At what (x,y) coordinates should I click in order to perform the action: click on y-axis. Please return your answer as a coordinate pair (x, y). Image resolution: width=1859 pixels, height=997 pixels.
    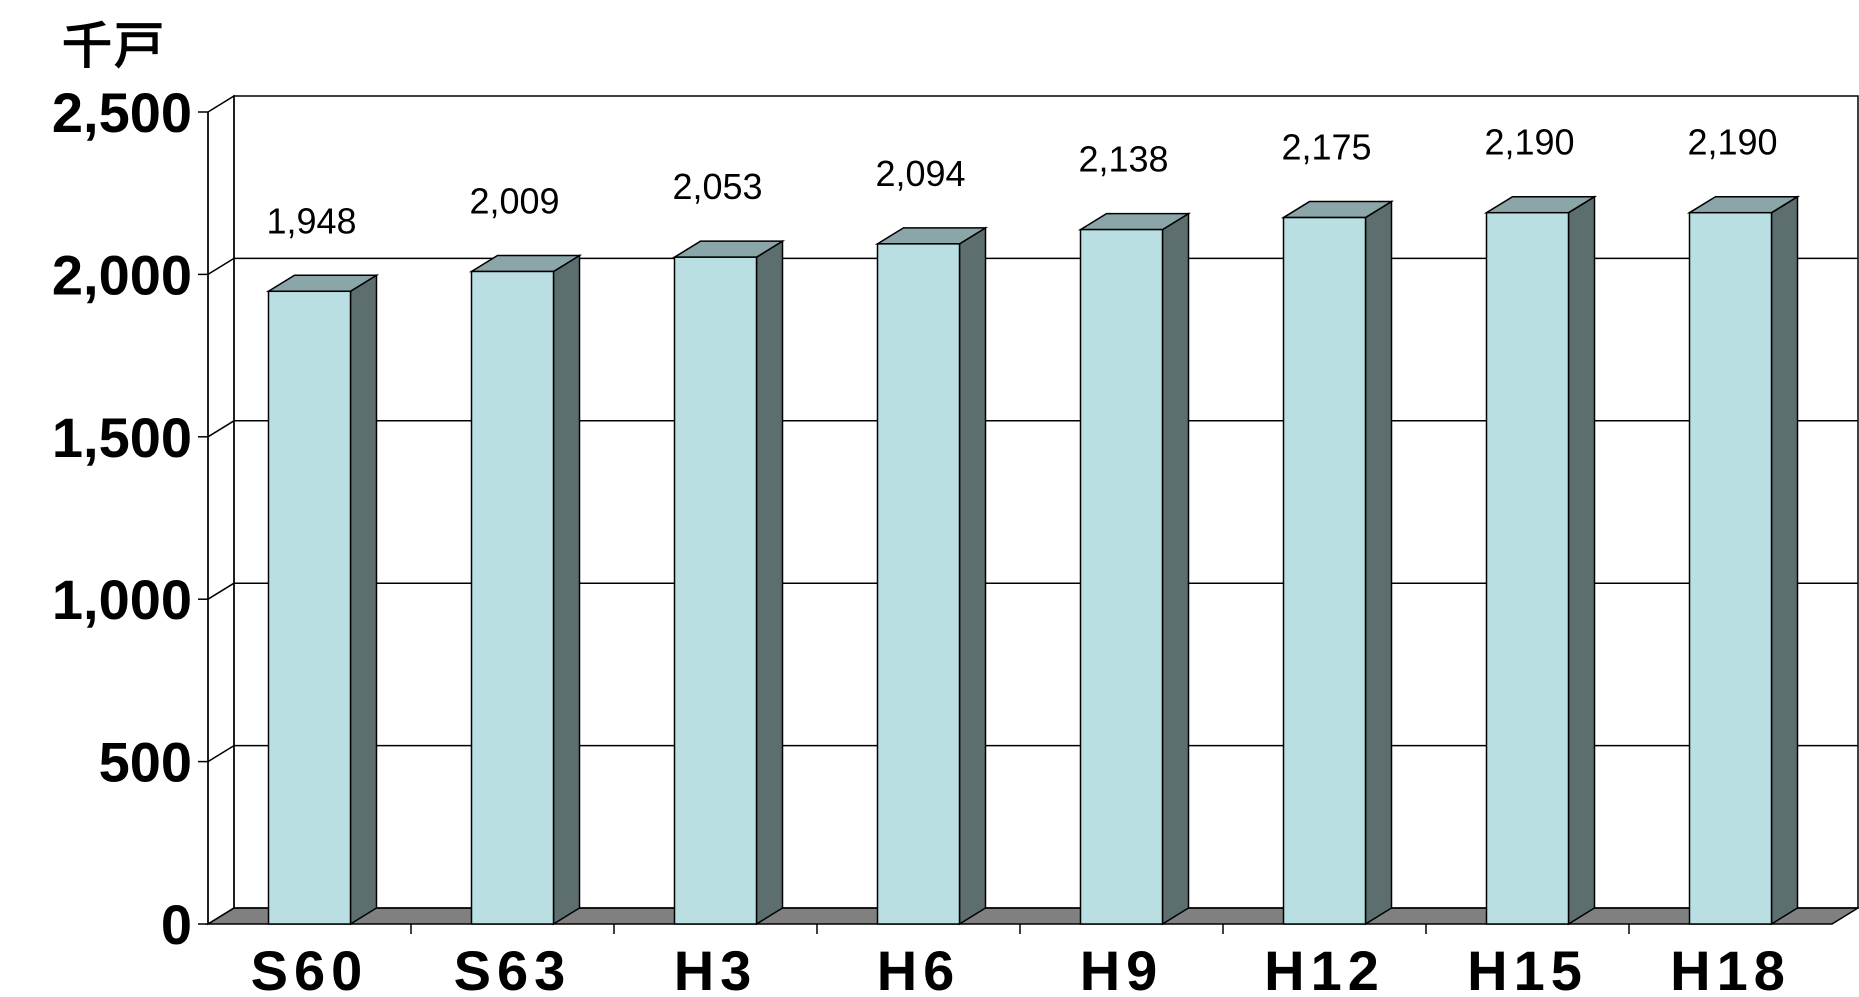
    Looking at the image, I should click on (203, 518).